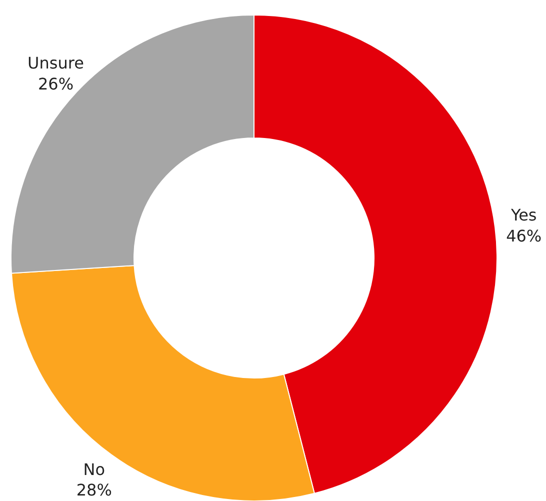  I want to click on slice-label: Yes, so click(523, 215).